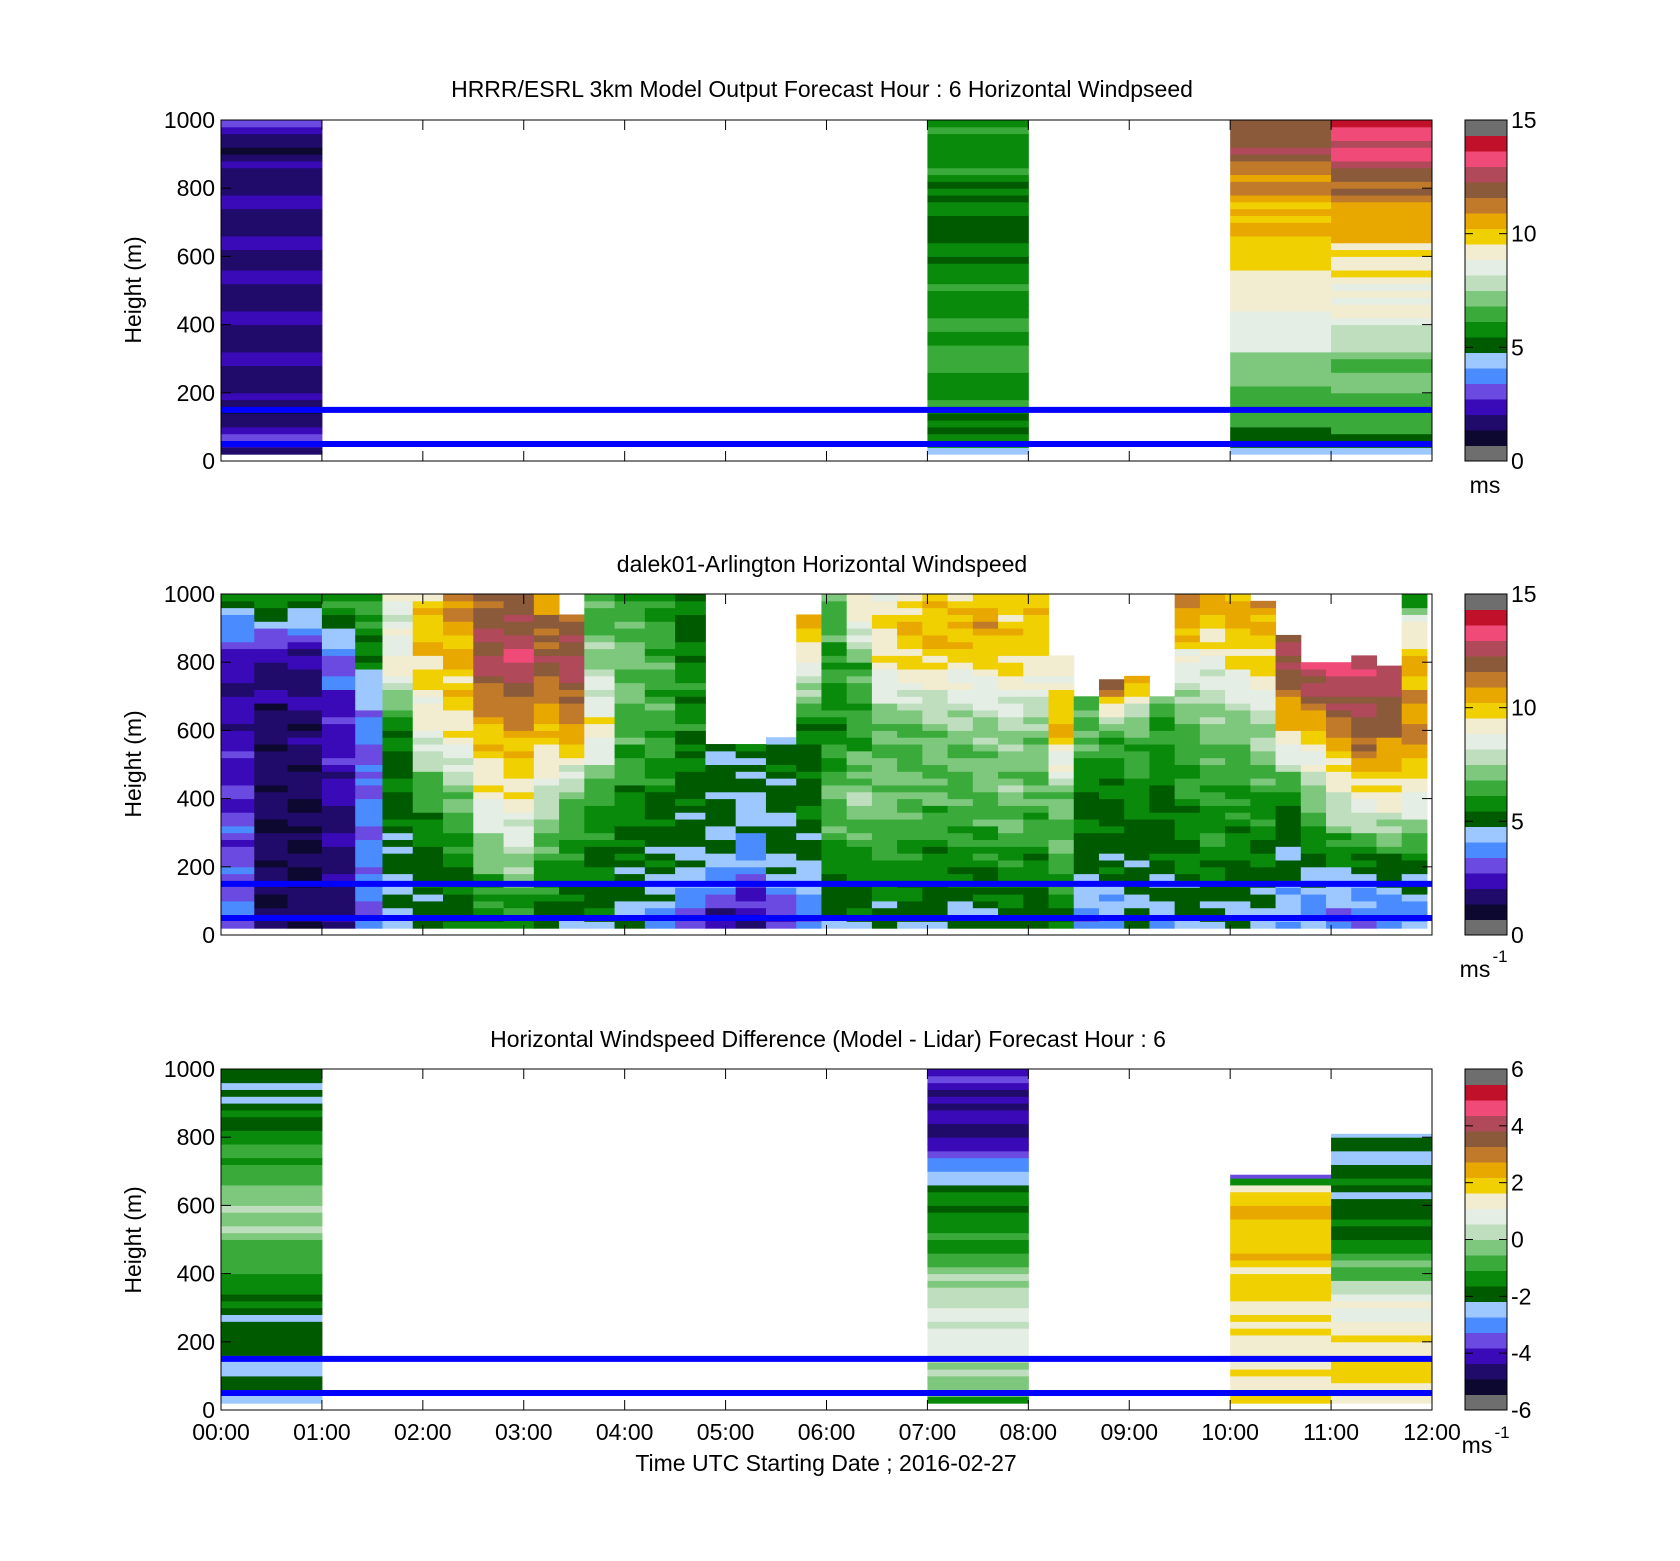 Image resolution: width=1680 pixels, height=1561 pixels. I want to click on colorbar-tick-label: -2, so click(1521, 1296).